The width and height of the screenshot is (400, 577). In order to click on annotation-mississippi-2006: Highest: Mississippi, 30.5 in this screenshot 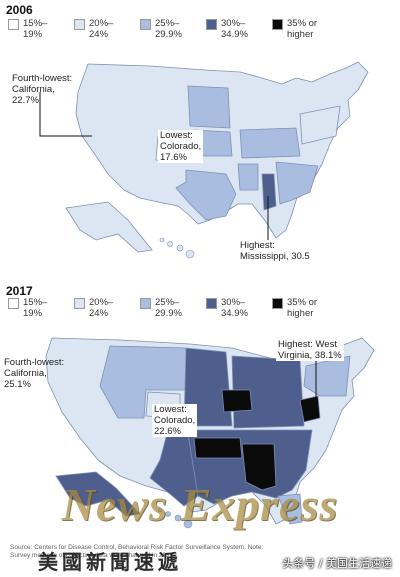, I will do `click(275, 251)`.